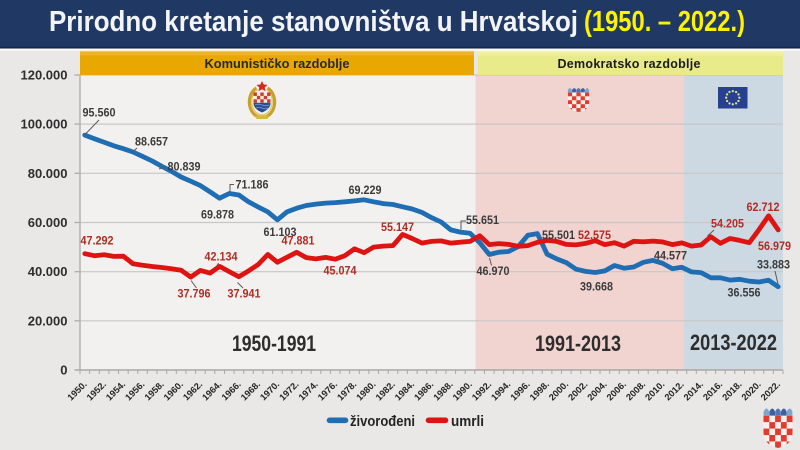 The image size is (800, 450). What do you see at coordinates (217, 215) in the screenshot?
I see `svg-text: 69.878` at bounding box center [217, 215].